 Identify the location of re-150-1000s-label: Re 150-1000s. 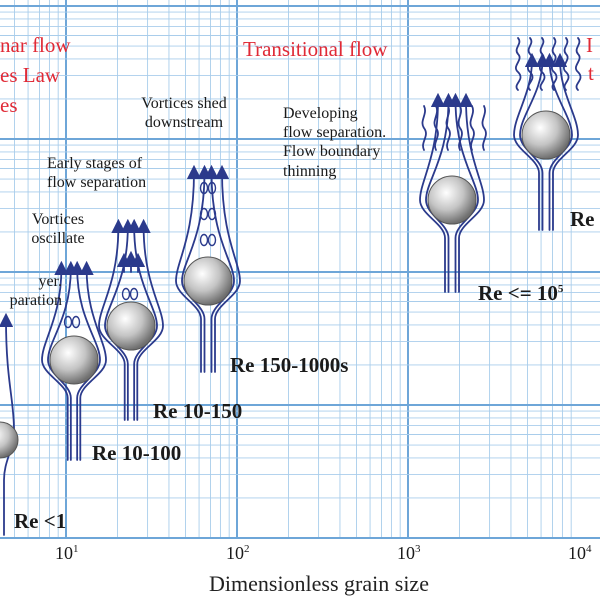
(289, 365).